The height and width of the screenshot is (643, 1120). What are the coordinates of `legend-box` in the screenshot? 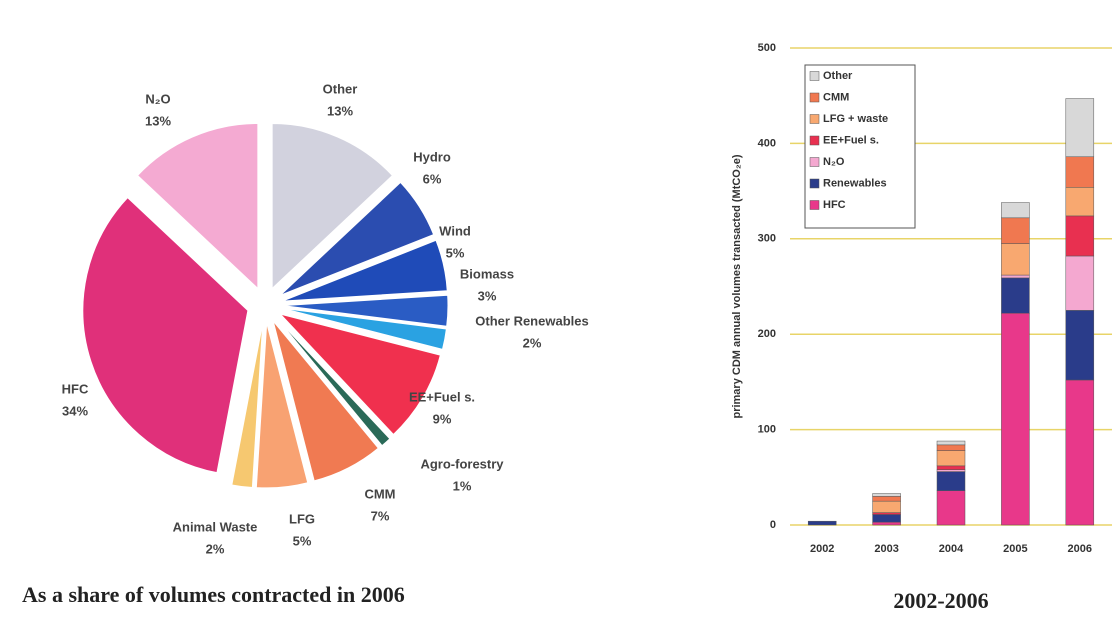 It's located at (860, 146).